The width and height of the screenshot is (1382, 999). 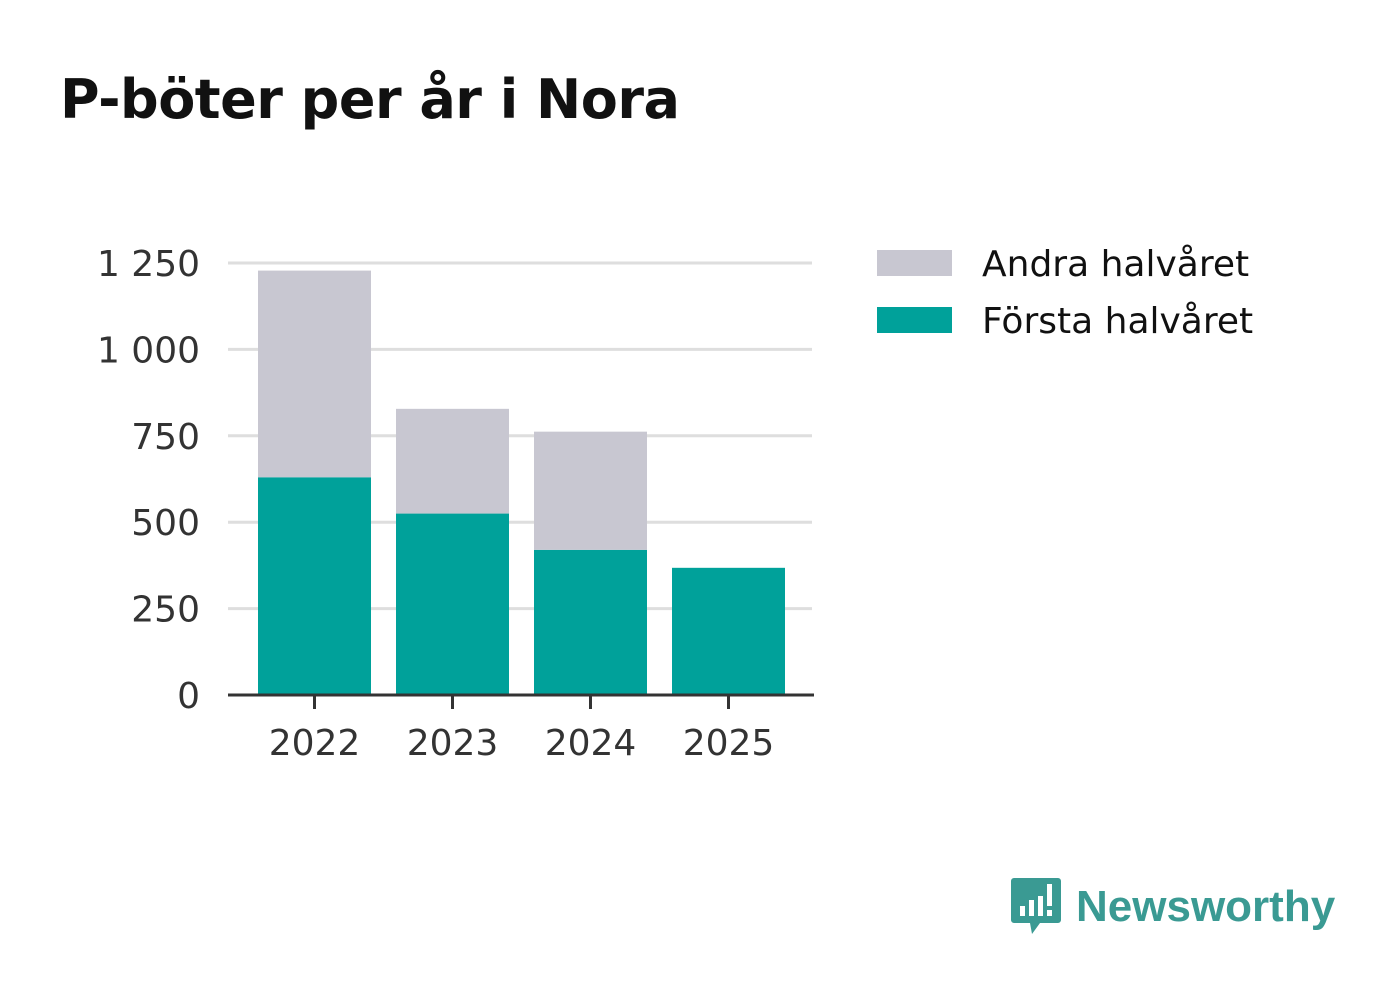 I want to click on chart-title: P-böter per år i Nora, so click(x=370, y=99).